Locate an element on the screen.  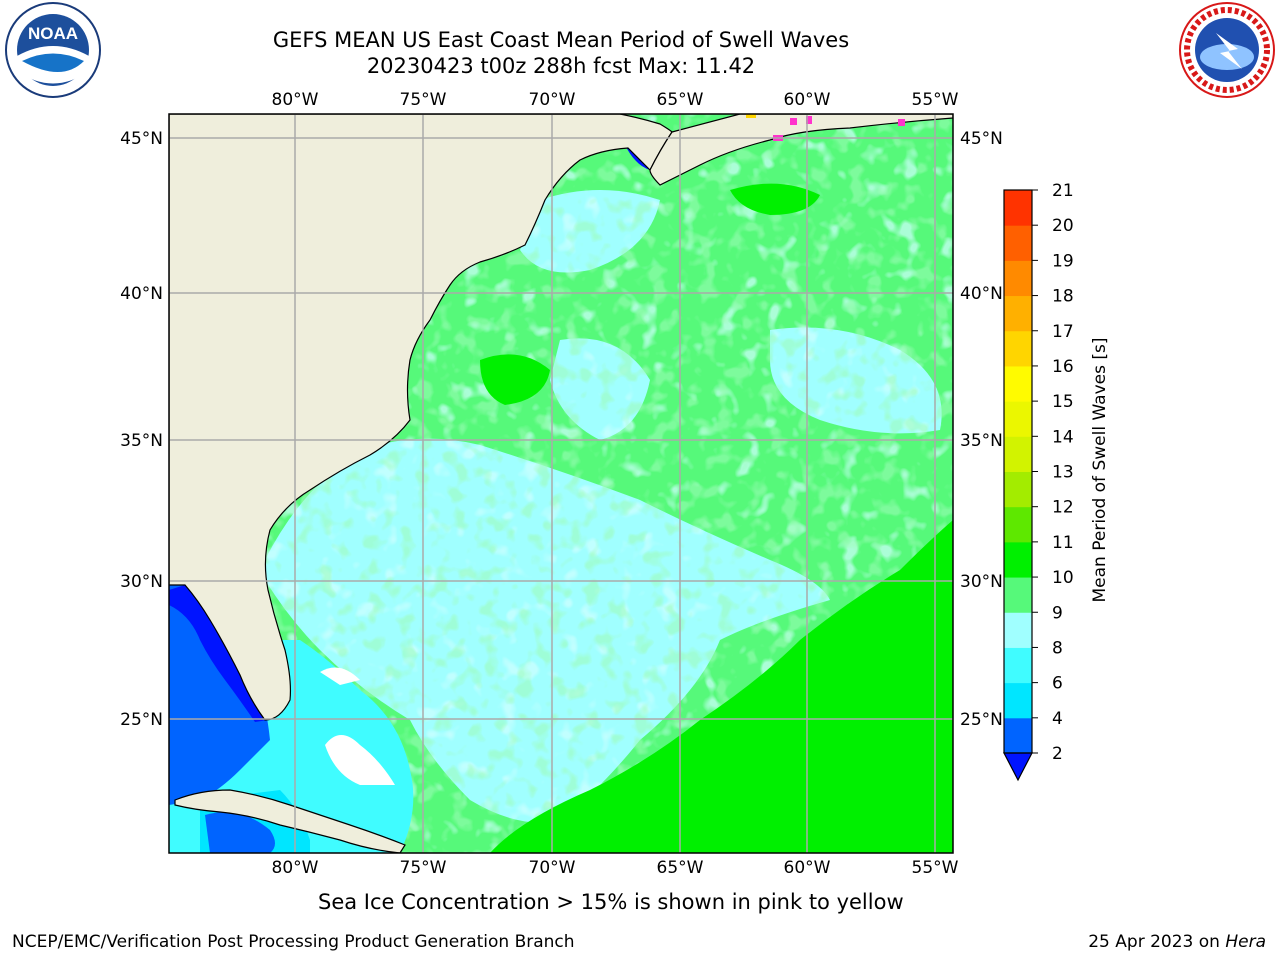
swell-field-10-11-mid is located at coordinates (515, 379).